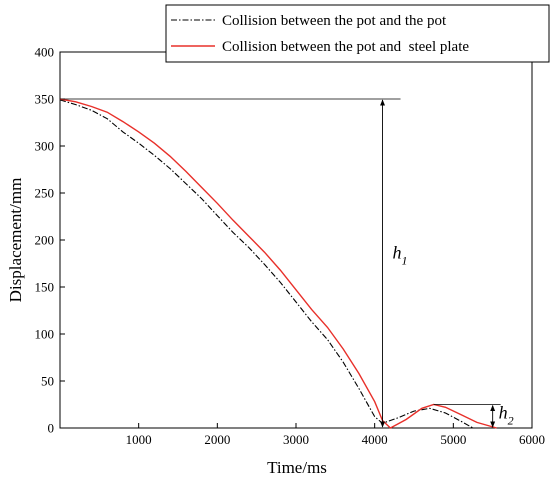 This screenshot has height=481, width=550. Describe the element at coordinates (45, 287) in the screenshot. I see `y-tick-label: 150` at that location.